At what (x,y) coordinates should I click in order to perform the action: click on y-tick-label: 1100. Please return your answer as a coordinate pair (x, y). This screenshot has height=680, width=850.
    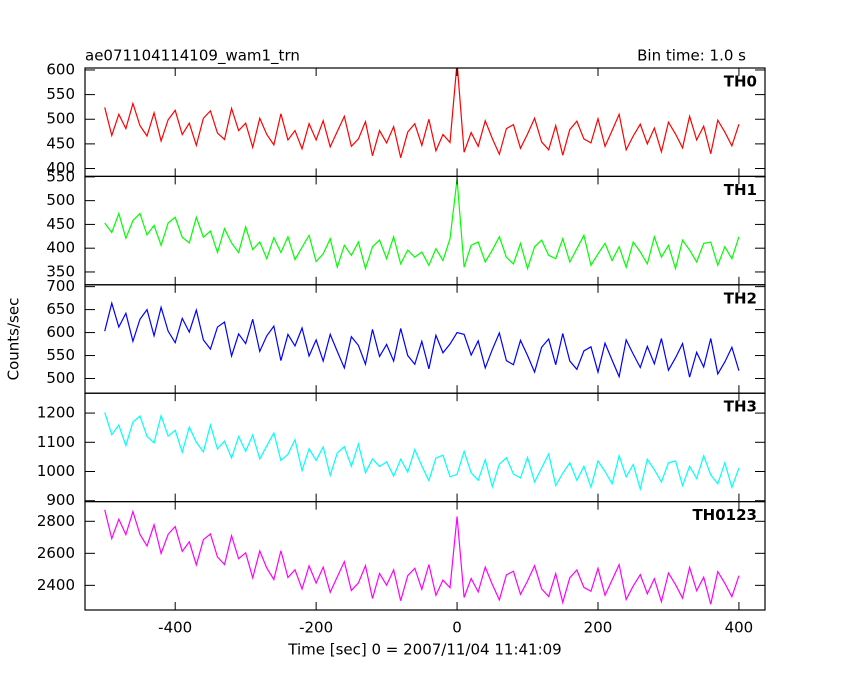
    Looking at the image, I should click on (56, 442).